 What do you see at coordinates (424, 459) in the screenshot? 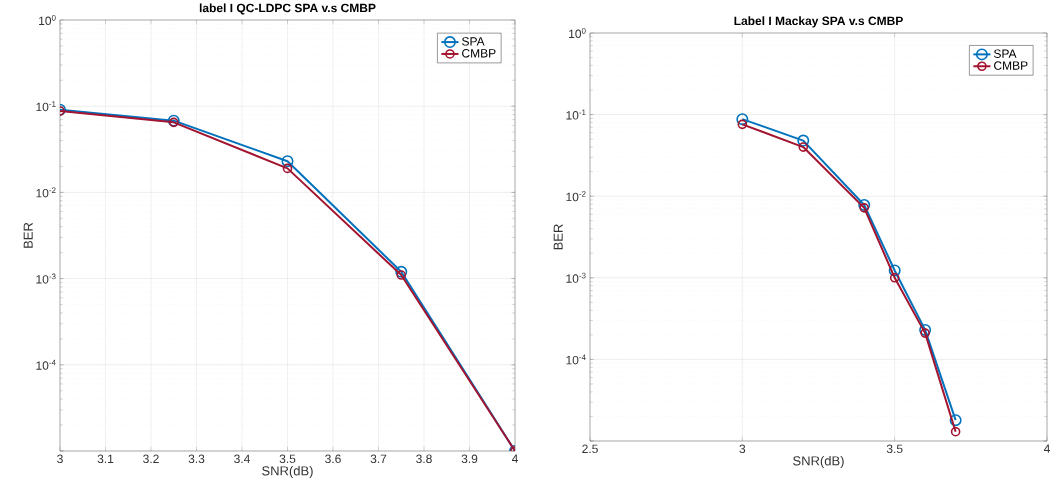
I see `x-tick-label: 3.8` at bounding box center [424, 459].